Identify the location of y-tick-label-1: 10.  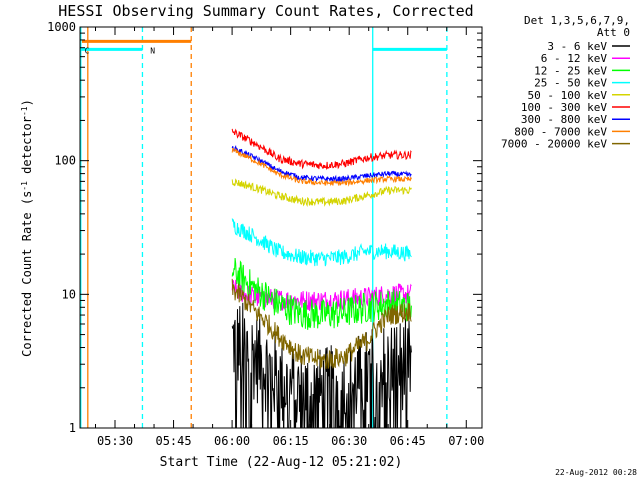
(69, 294).